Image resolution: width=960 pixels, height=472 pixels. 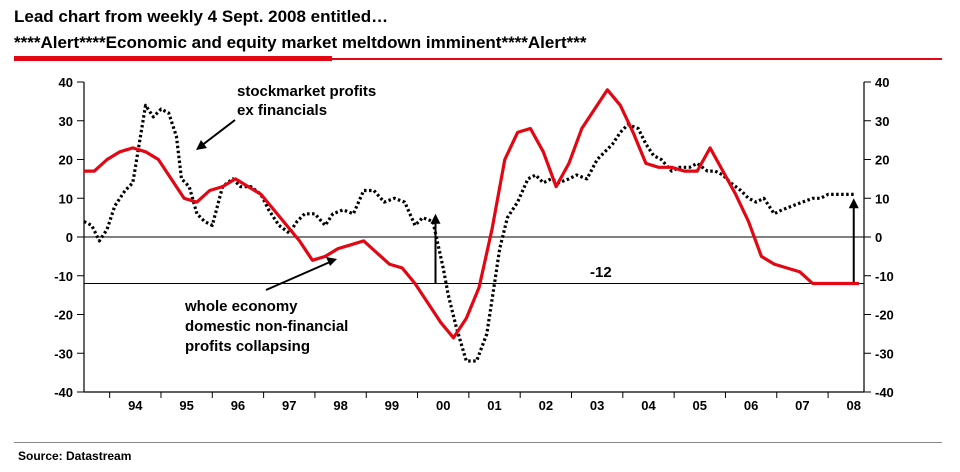 What do you see at coordinates (882, 198) in the screenshot?
I see `y-tick-label-right: 10` at bounding box center [882, 198].